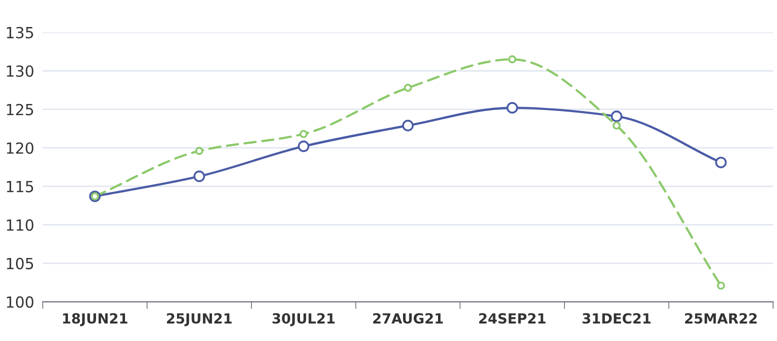  What do you see at coordinates (20, 264) in the screenshot?
I see `y-tick-label: 105` at bounding box center [20, 264].